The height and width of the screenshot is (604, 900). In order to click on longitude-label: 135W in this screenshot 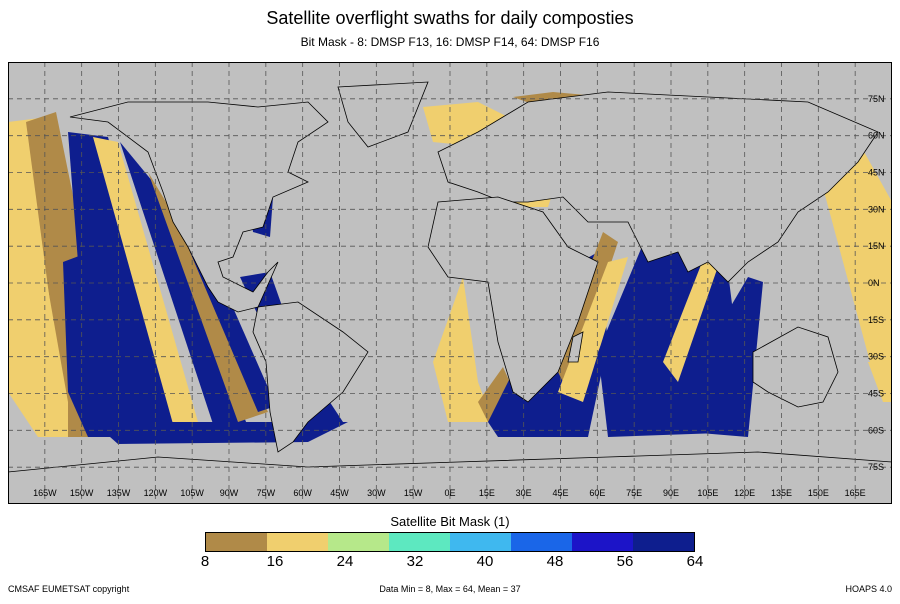, I will do `click(119, 493)`.